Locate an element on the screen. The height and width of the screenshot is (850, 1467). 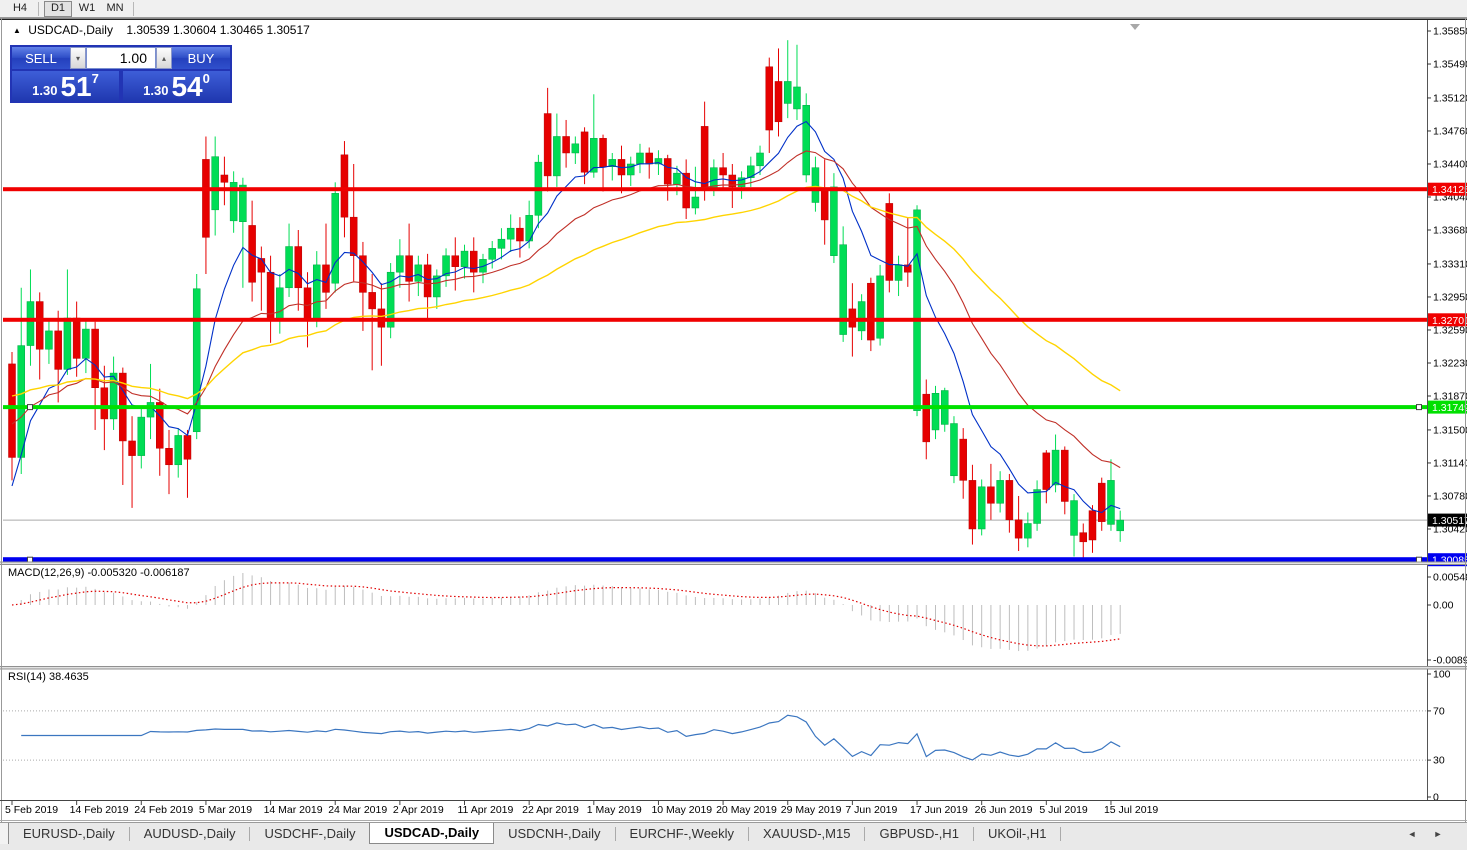
hline-1.32701 is located at coordinates (715, 319).